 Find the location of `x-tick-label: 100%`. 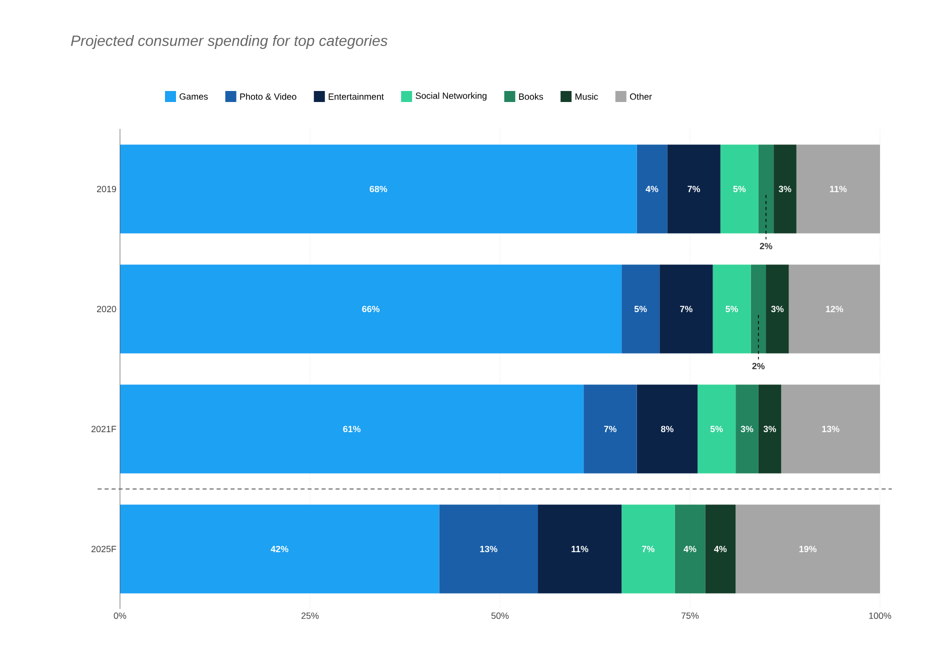

x-tick-label: 100% is located at coordinates (880, 615).